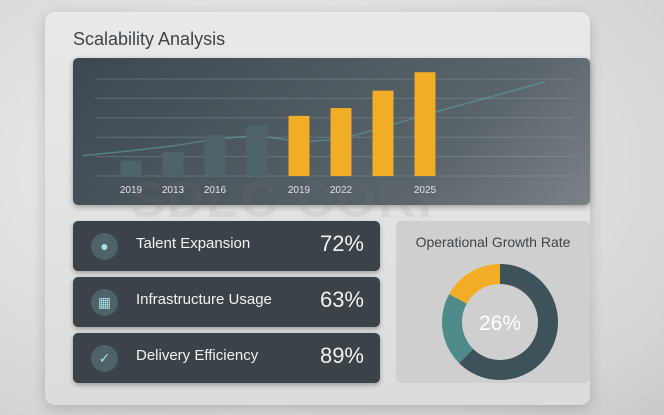 This screenshot has height=415, width=664. I want to click on donut-panel: Operational Growth Rate 26%, so click(493, 302).